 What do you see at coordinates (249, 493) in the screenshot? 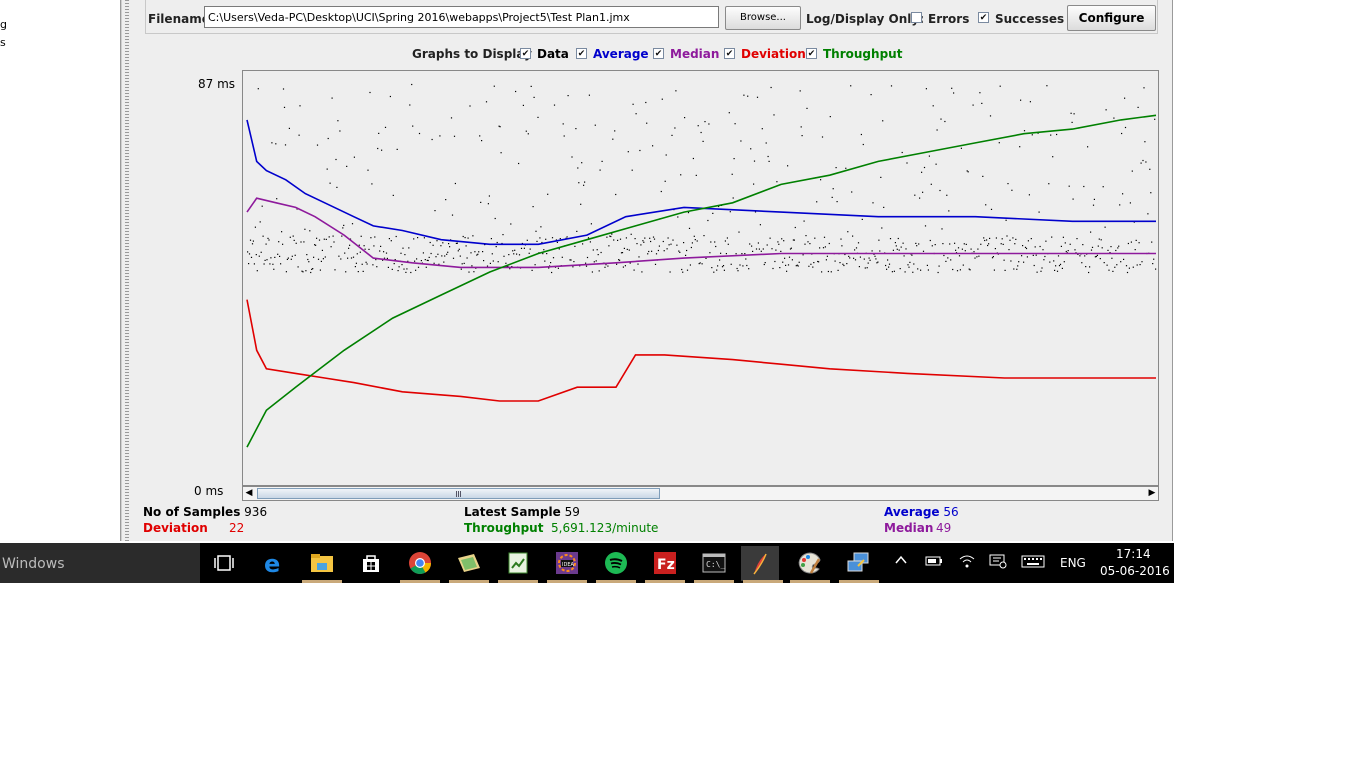
I see `scroll-left-arrow-icon: ◀` at bounding box center [249, 493].